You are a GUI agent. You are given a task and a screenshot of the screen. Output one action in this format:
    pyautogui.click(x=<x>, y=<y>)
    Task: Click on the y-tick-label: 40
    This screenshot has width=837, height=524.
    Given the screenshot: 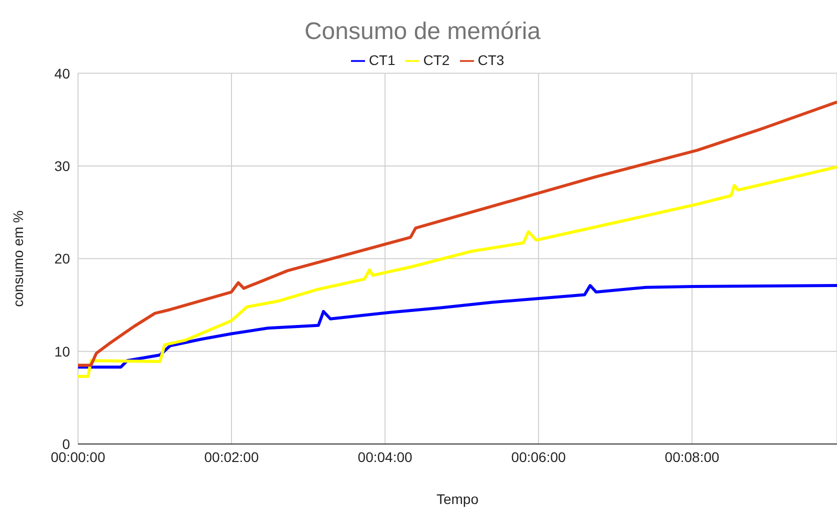 What is the action you would take?
    pyautogui.click(x=62, y=73)
    